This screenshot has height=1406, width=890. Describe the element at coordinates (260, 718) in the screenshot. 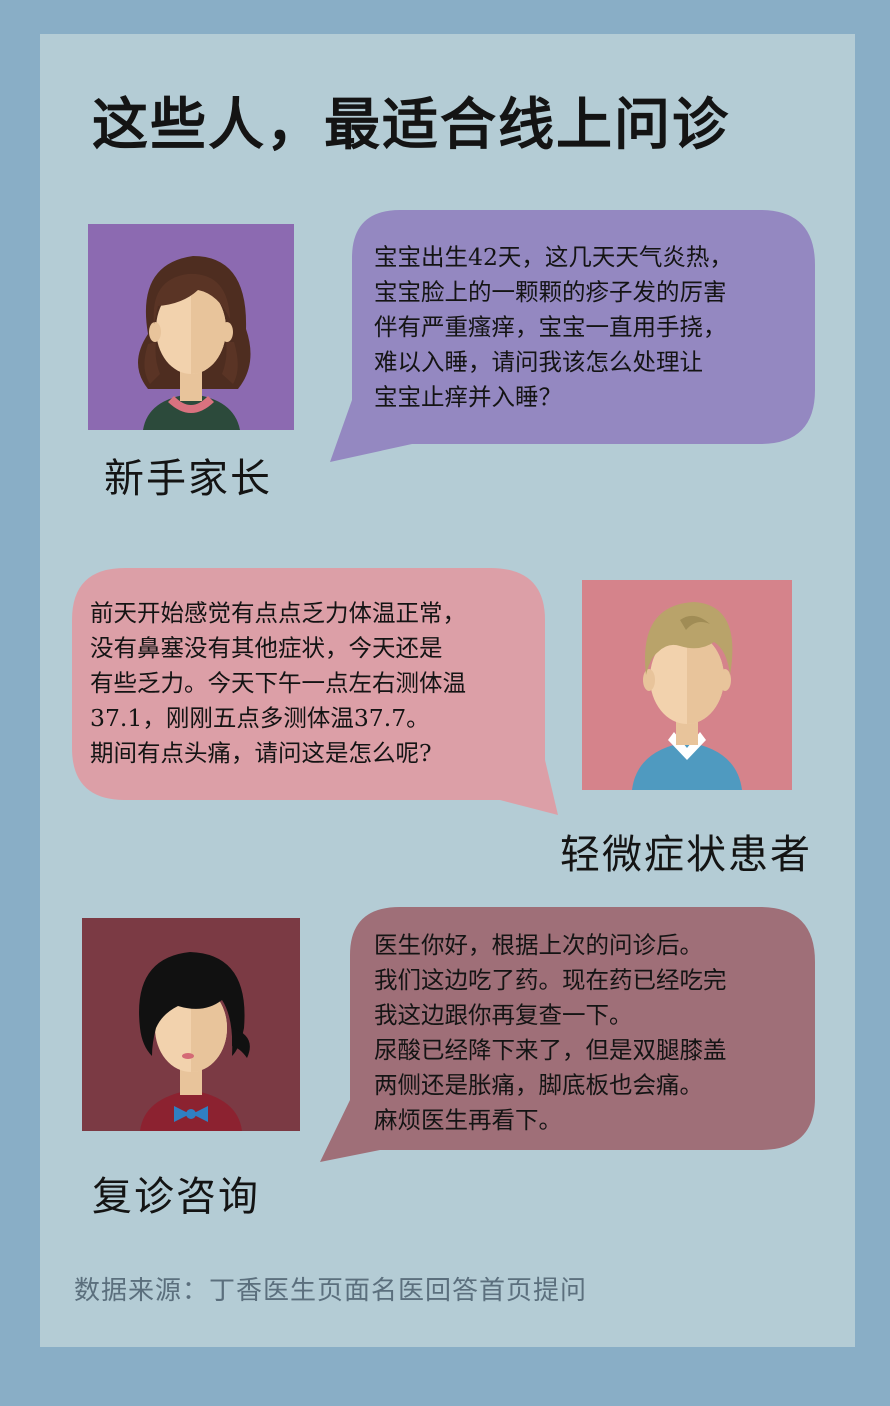

I see `bubble-line: 37.1，刚刚五点多测体温37.7。` at that location.